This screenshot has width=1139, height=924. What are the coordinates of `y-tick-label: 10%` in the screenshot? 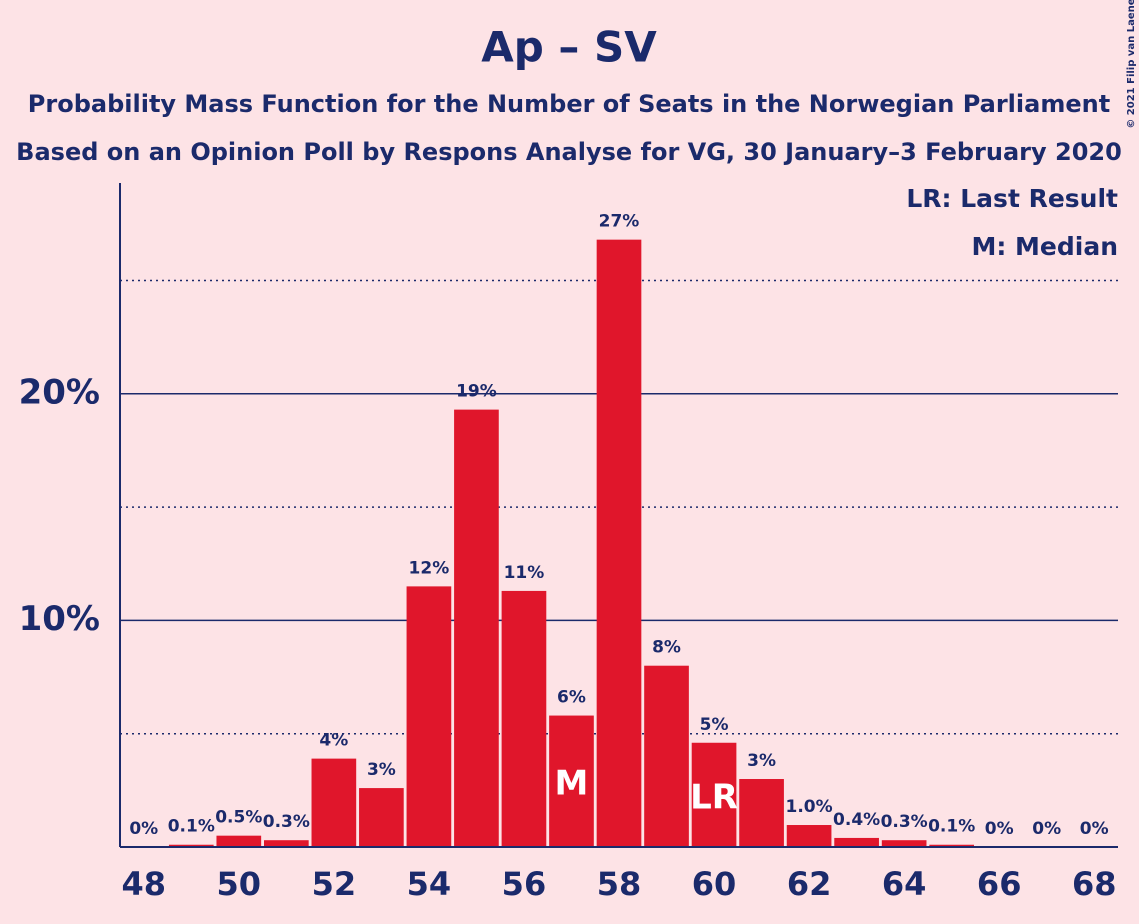 It's located at (59, 619).